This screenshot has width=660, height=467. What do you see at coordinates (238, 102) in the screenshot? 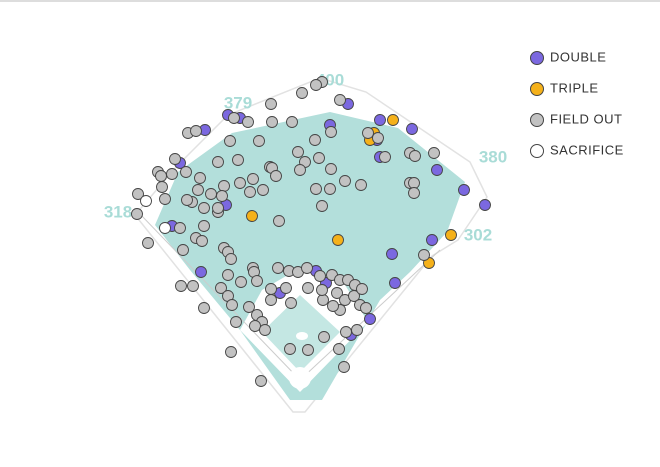
I see `distance-label: 379` at bounding box center [238, 102].